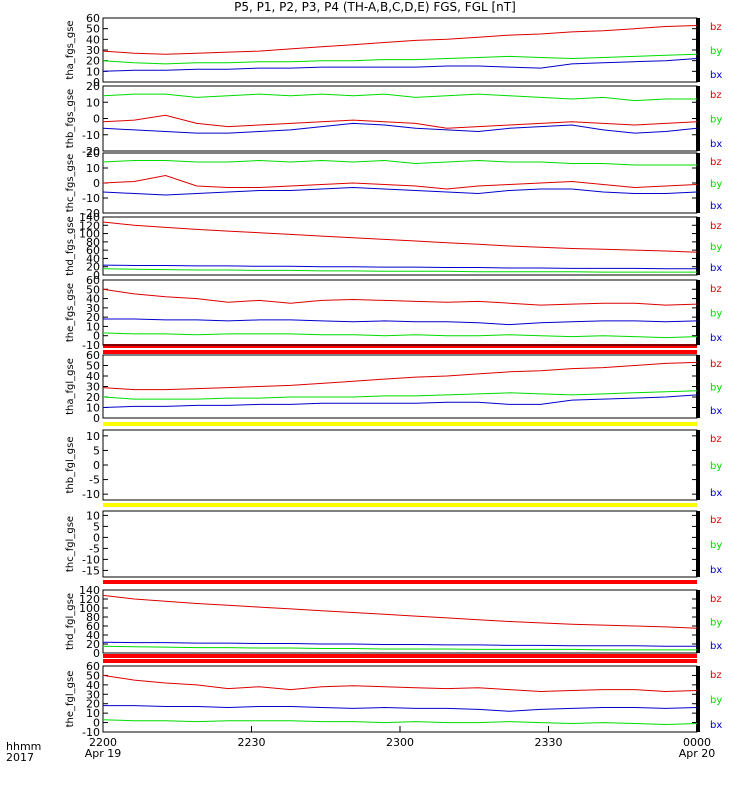 The width and height of the screenshot is (750, 800). Describe the element at coordinates (400, 505) in the screenshot. I see `yellow-bar` at that location.